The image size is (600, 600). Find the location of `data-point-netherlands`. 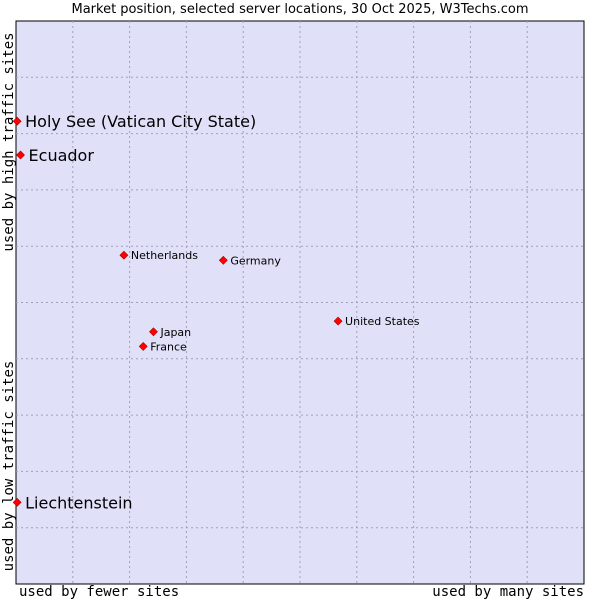

data-point-netherlands is located at coordinates (124, 255).